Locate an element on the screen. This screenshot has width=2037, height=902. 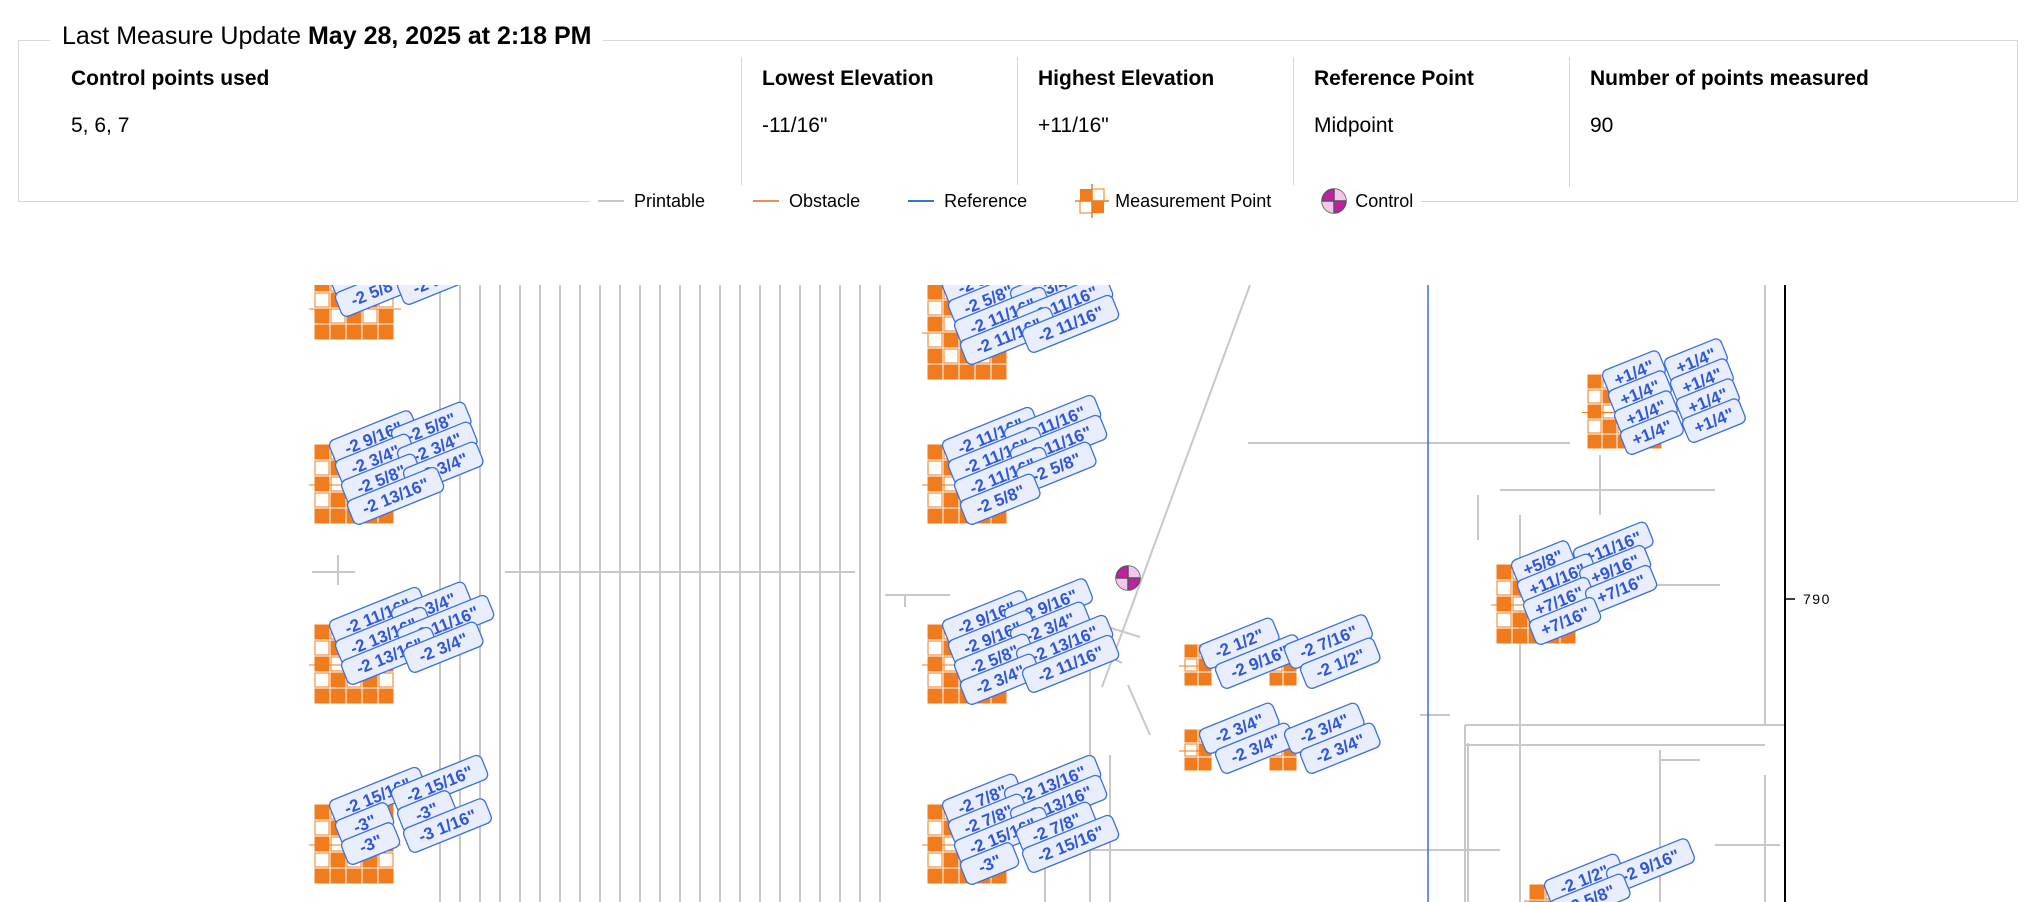
elevation-label: -2 5/8" is located at coordinates (1000, 499).